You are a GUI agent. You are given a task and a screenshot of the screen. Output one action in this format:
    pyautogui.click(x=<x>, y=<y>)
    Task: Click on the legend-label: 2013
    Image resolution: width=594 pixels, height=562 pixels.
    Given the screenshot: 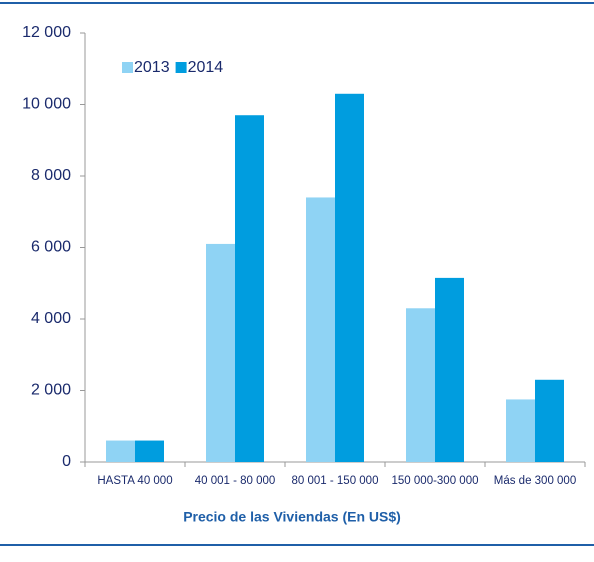 What is the action you would take?
    pyautogui.click(x=152, y=67)
    